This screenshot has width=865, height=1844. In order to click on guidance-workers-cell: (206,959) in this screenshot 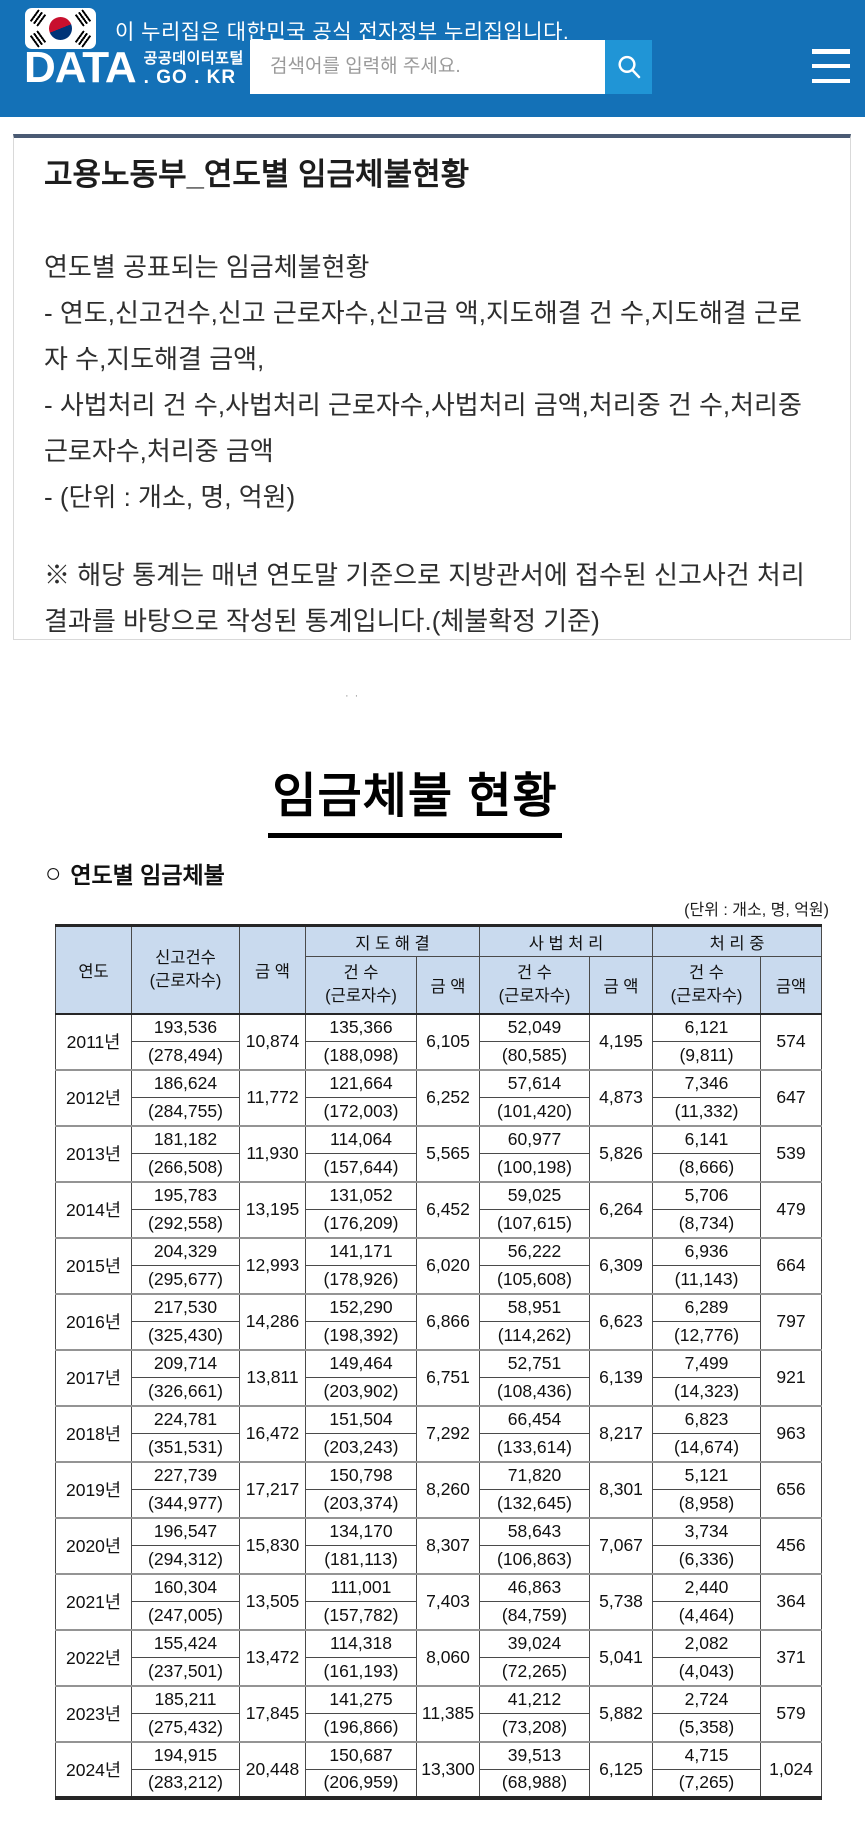, I will do `click(361, 1783)`.